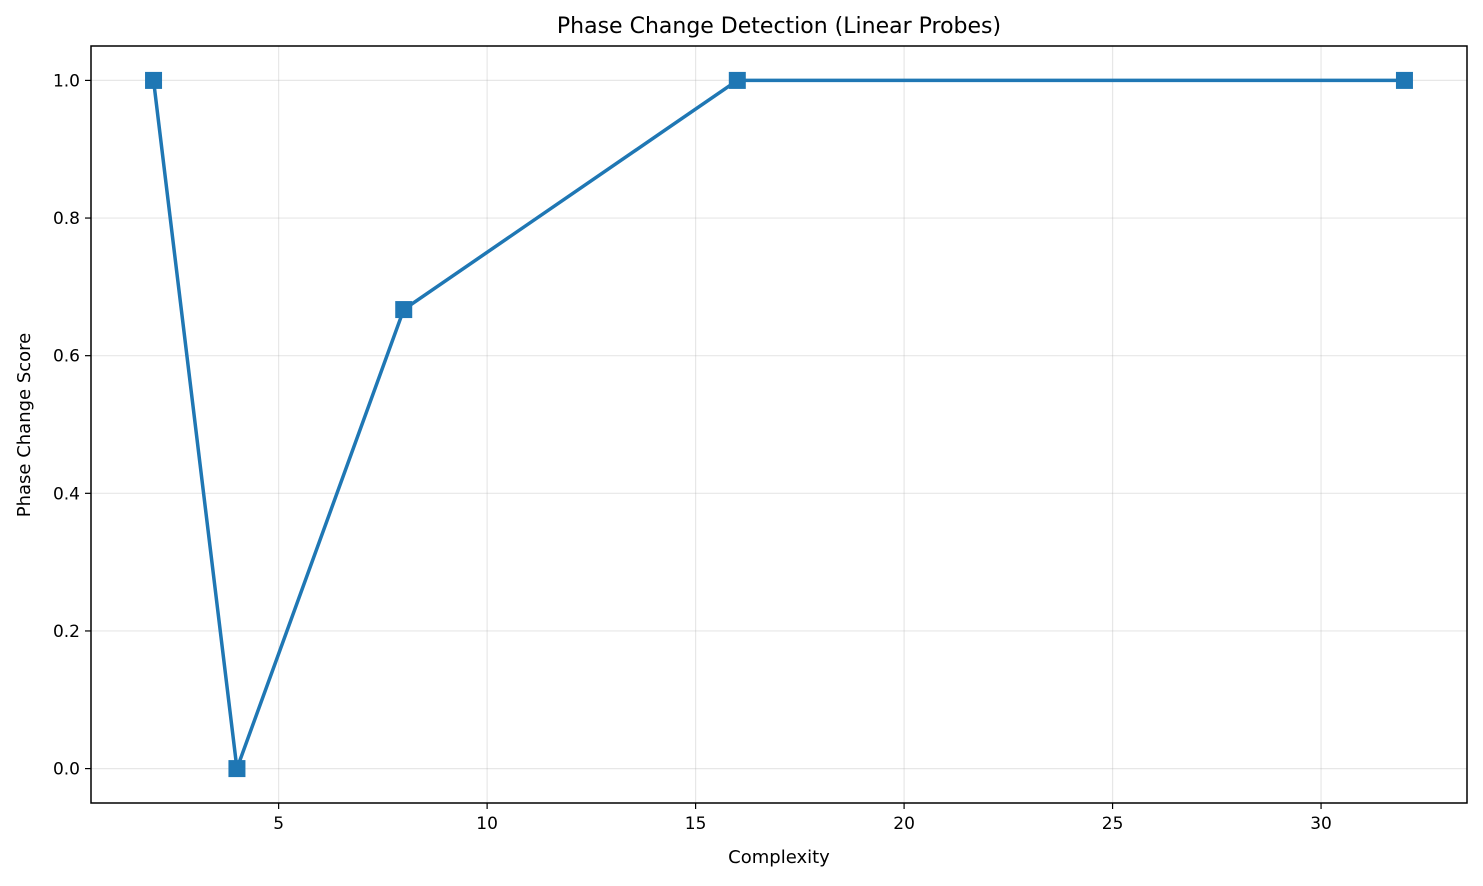 The image size is (1483, 886). What do you see at coordinates (66, 770) in the screenshot?
I see `y-tick-label: 0.0` at bounding box center [66, 770].